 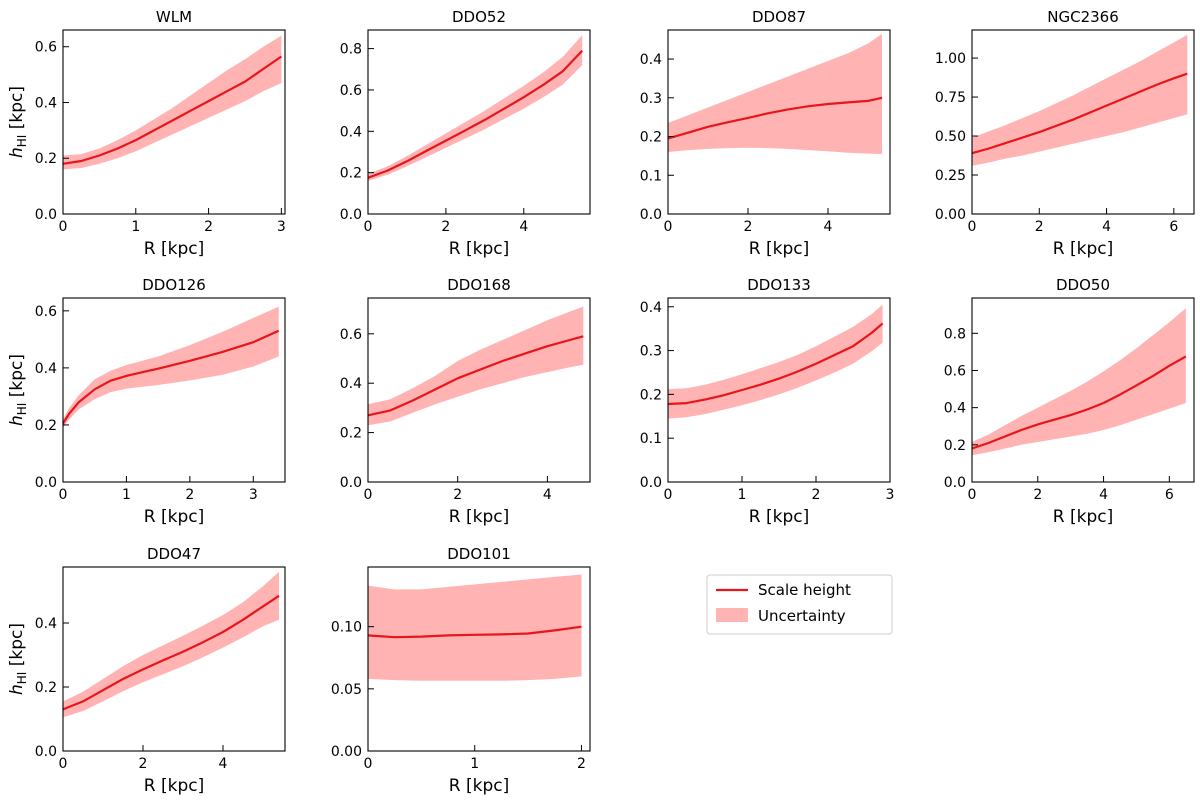 I want to click on y-label-unit: [kpc], so click(x=17, y=647).